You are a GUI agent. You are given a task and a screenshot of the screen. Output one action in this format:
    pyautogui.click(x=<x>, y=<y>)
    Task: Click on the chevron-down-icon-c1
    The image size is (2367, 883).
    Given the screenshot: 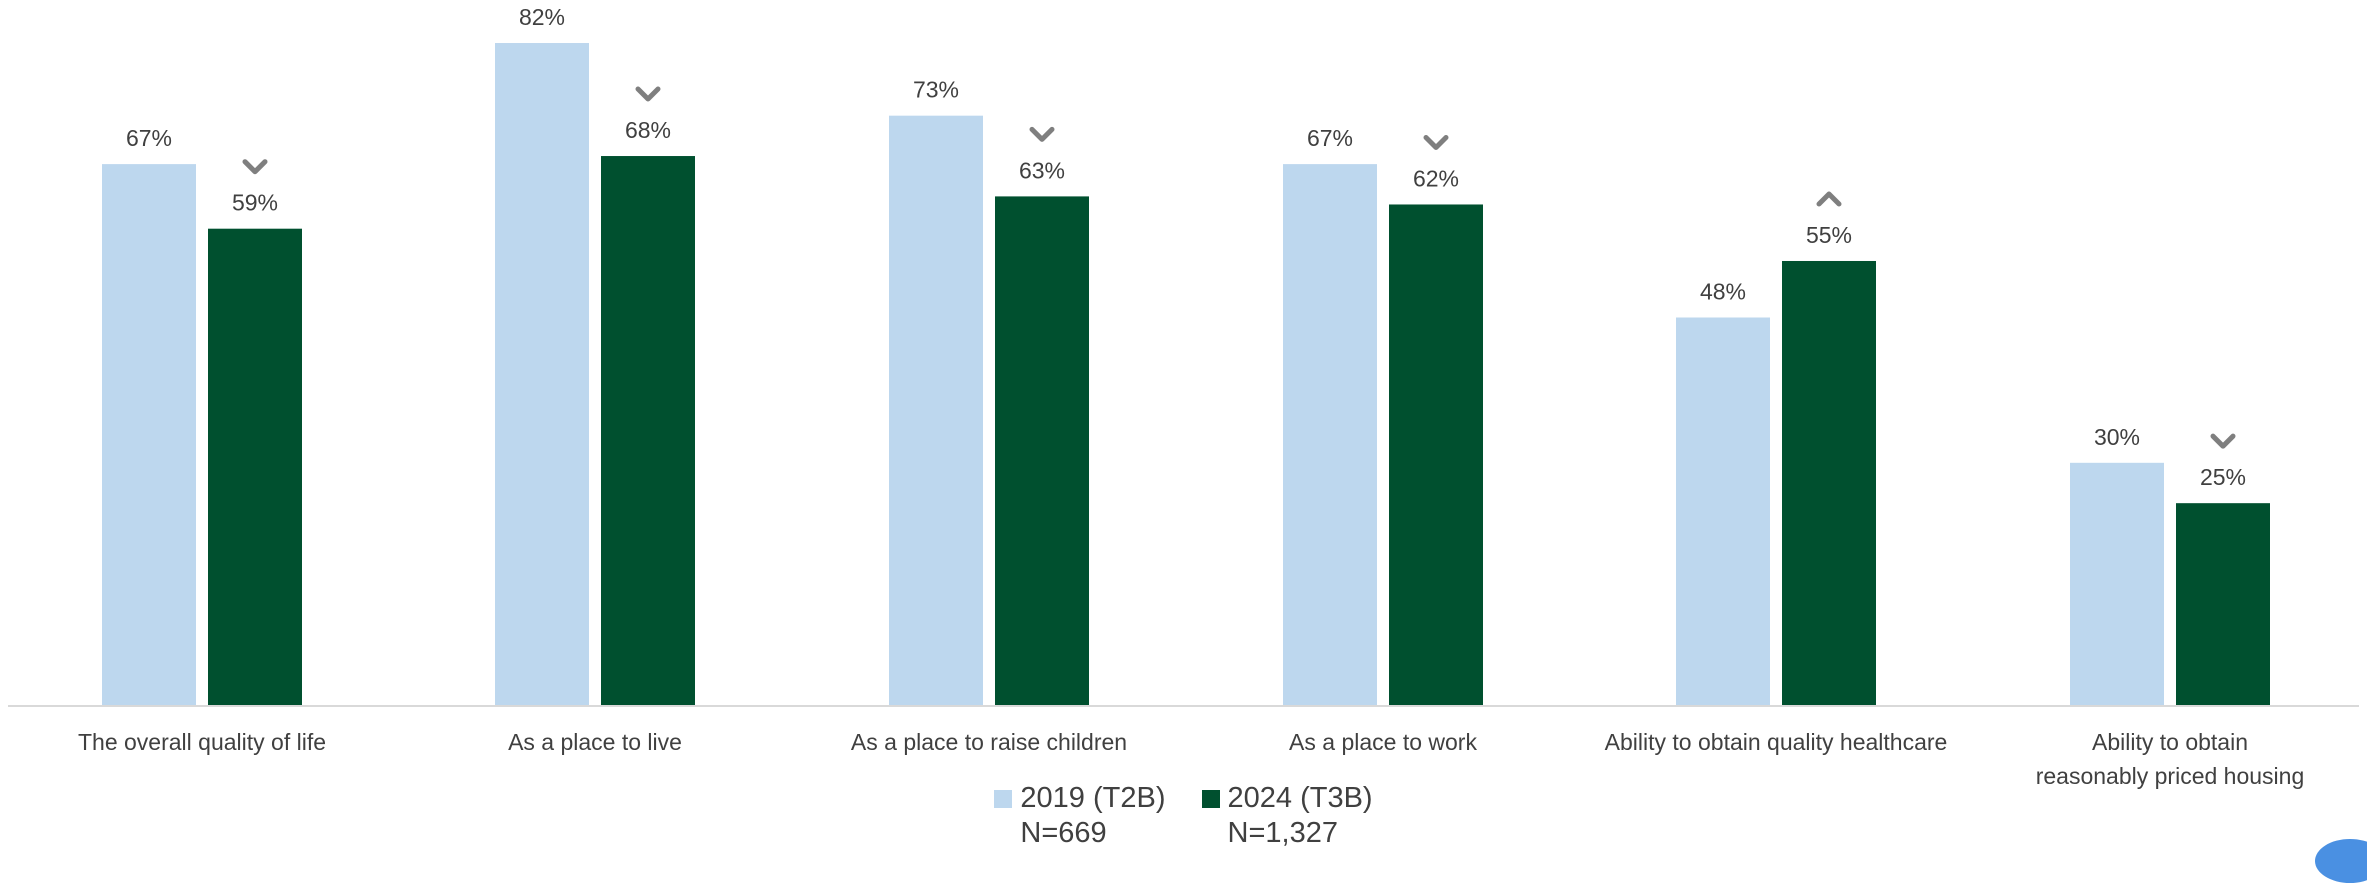 What is the action you would take?
    pyautogui.click(x=648, y=94)
    